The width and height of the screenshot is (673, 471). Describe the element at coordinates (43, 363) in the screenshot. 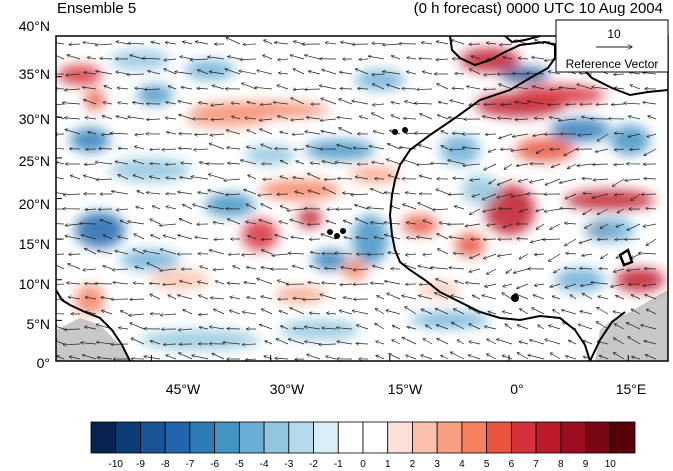

I see `lat-label: 0°` at that location.